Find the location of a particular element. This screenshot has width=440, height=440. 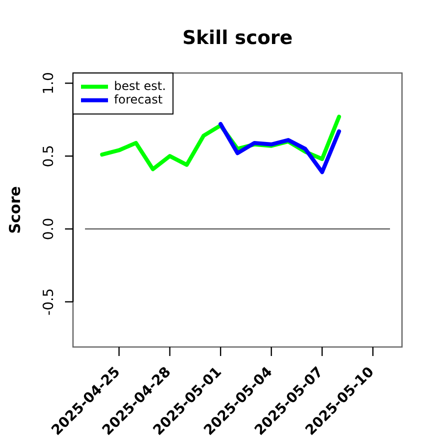

y-tick-label: -0.5 is located at coordinates (49, 302).